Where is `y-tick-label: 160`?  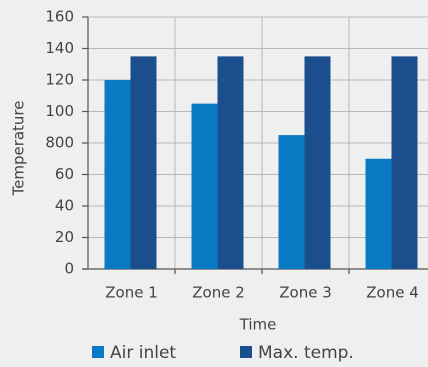 y-tick-label: 160 is located at coordinates (59, 17).